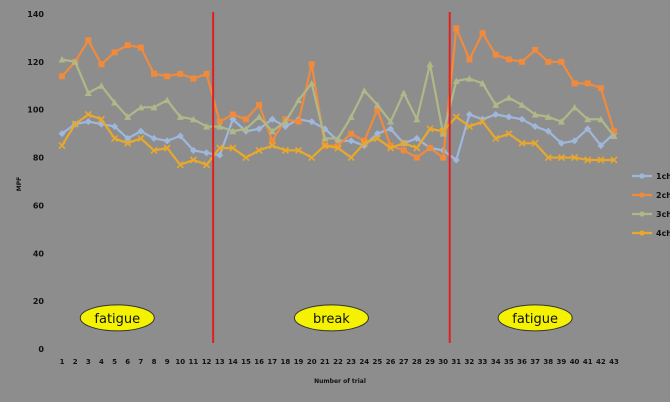  Describe the element at coordinates (651, 176) in the screenshot. I see `legend-entry-1ch: 1ch` at that location.